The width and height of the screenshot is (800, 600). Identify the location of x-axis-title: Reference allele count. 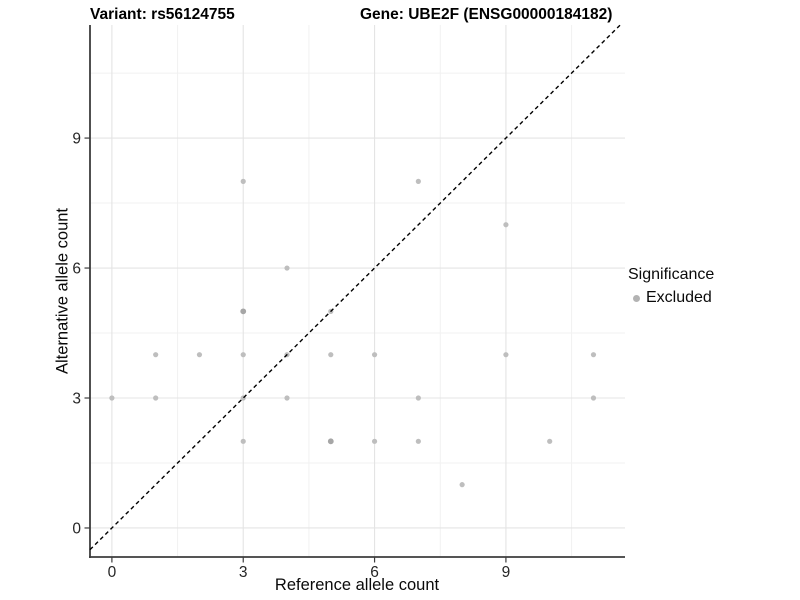
(357, 585).